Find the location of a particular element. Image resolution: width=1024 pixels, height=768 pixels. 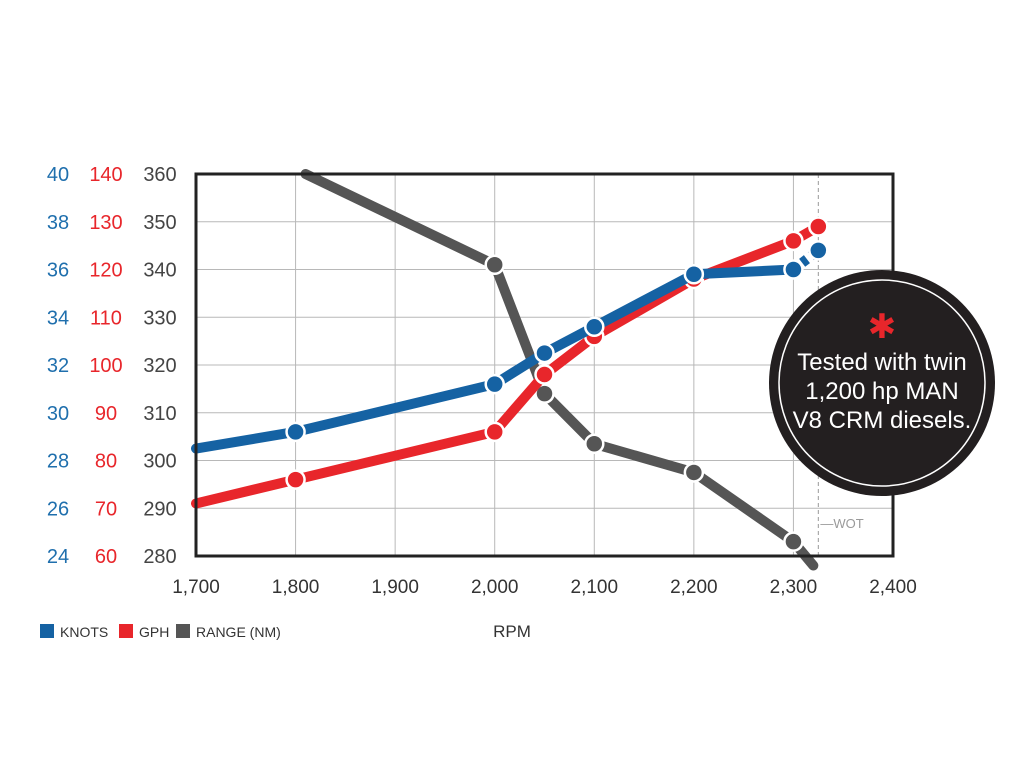

y-tick-label-knots: 30 is located at coordinates (58, 414).